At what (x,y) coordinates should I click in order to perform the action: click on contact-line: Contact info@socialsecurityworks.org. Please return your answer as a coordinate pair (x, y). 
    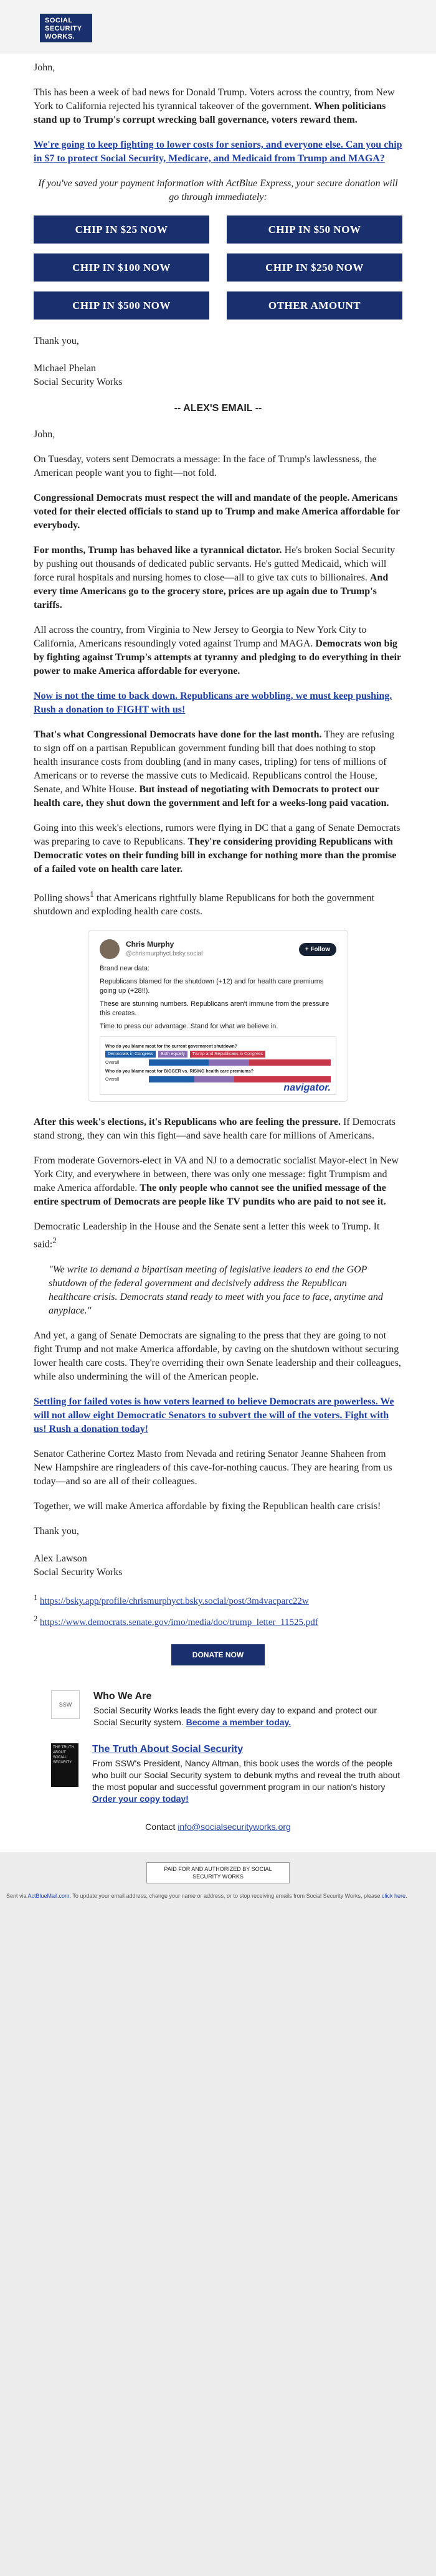
    Looking at the image, I should click on (218, 1827).